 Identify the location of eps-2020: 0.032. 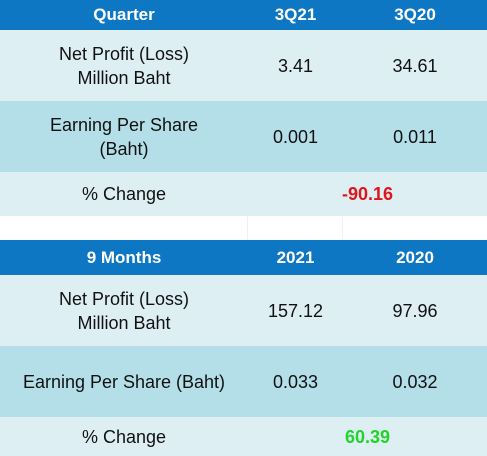
(415, 381).